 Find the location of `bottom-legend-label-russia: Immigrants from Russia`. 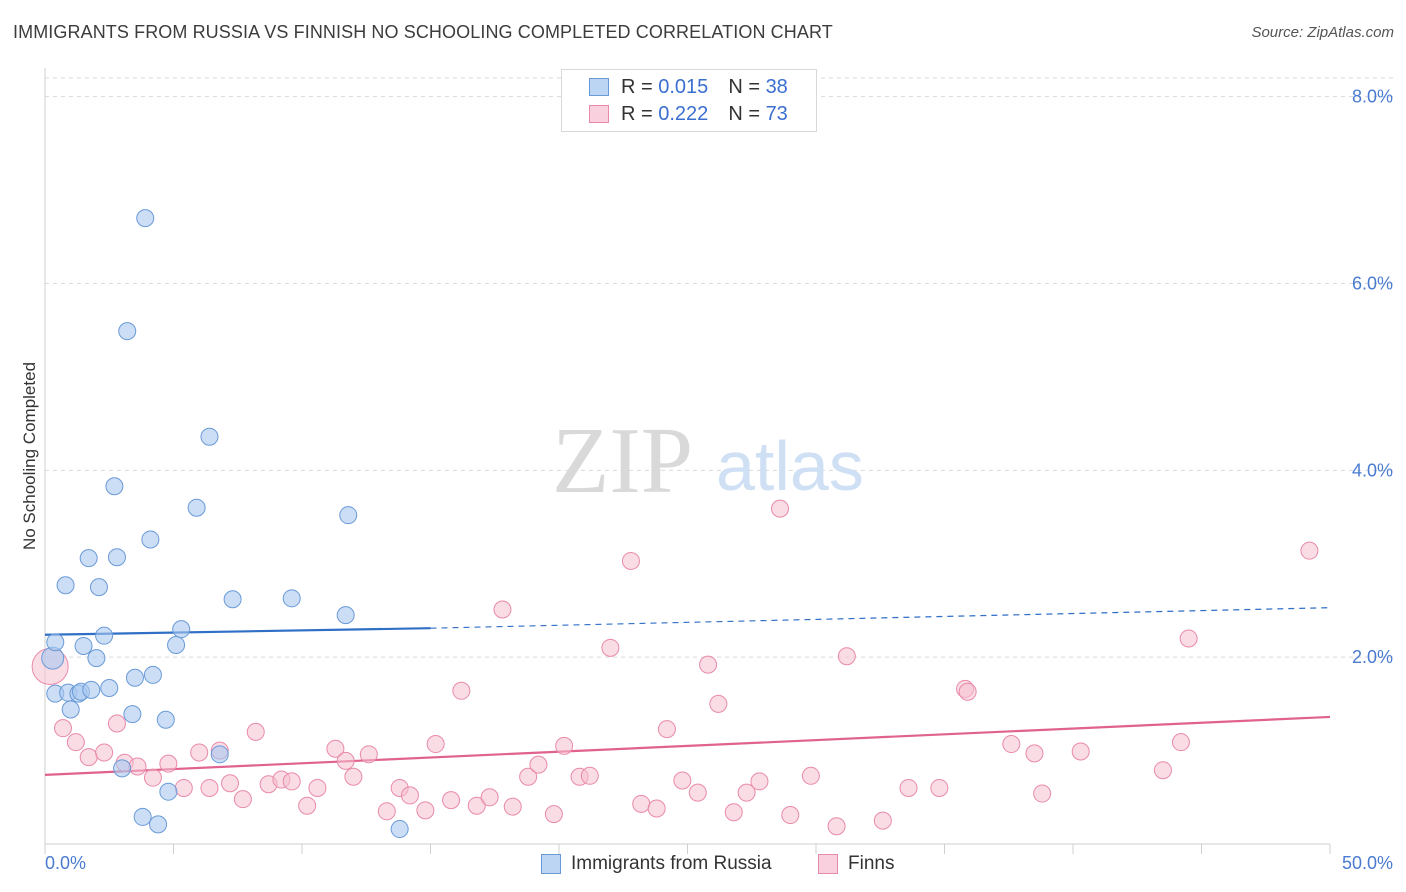

bottom-legend-label-russia: Immigrants from Russia is located at coordinates (671, 863).